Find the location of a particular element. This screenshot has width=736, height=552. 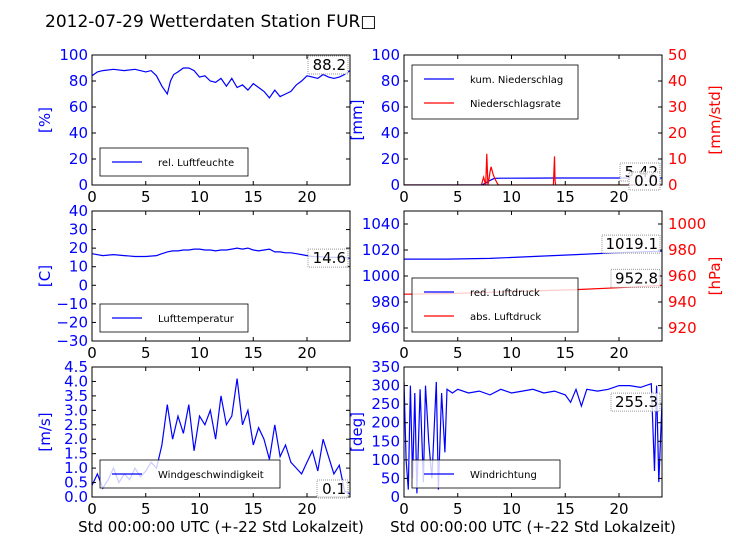

y-tick-label: 1020 is located at coordinates (381, 250).